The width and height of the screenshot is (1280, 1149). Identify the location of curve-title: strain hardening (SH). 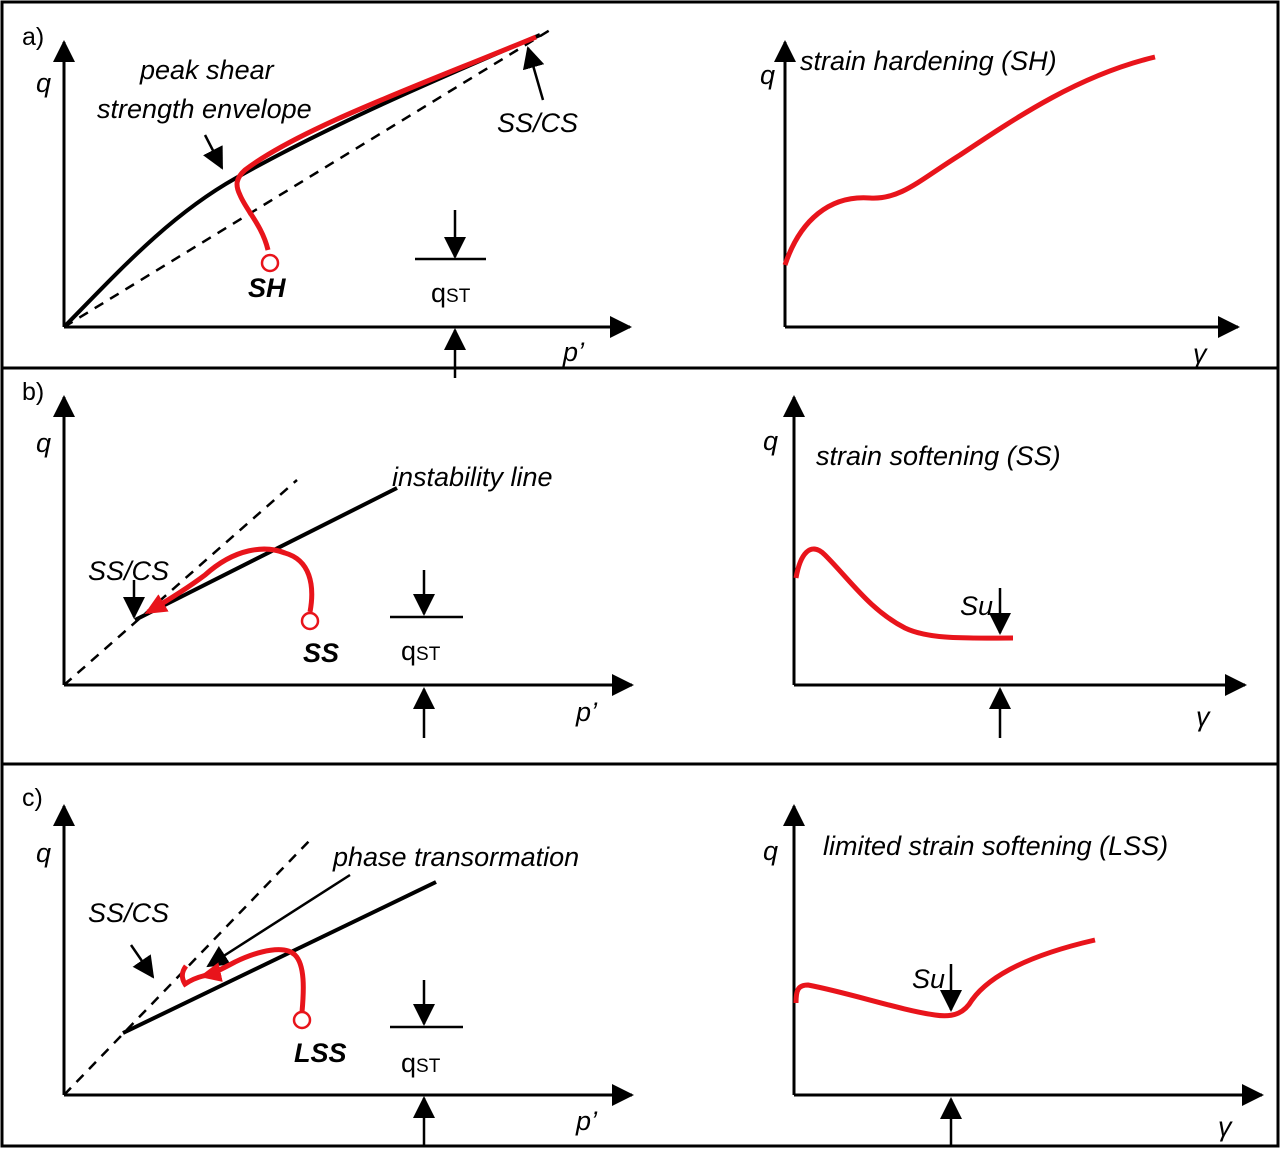
(928, 61).